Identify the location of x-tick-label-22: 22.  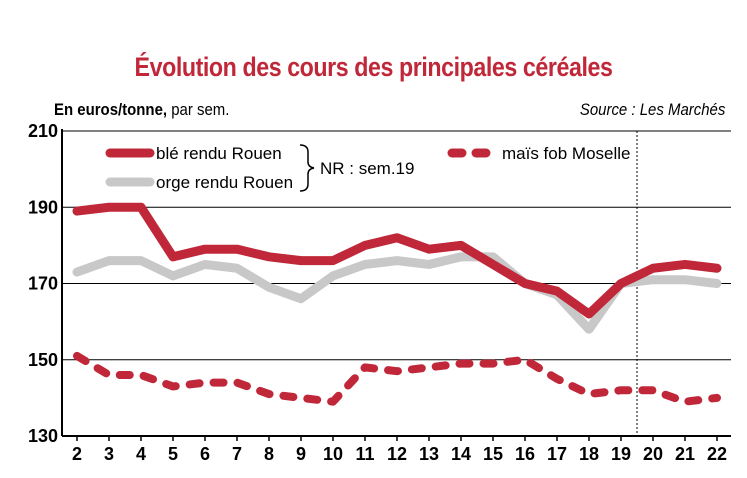
(717, 454).